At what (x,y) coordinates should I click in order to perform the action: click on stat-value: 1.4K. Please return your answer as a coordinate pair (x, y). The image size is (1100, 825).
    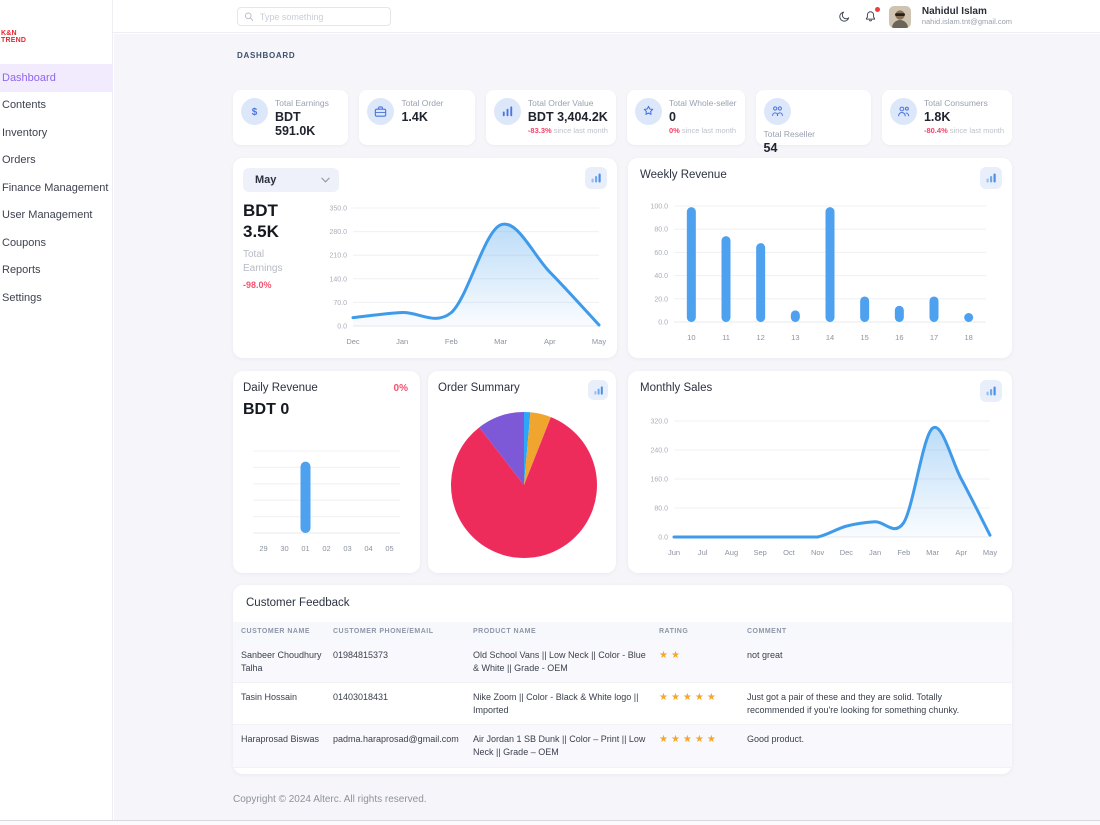
    Looking at the image, I should click on (414, 117).